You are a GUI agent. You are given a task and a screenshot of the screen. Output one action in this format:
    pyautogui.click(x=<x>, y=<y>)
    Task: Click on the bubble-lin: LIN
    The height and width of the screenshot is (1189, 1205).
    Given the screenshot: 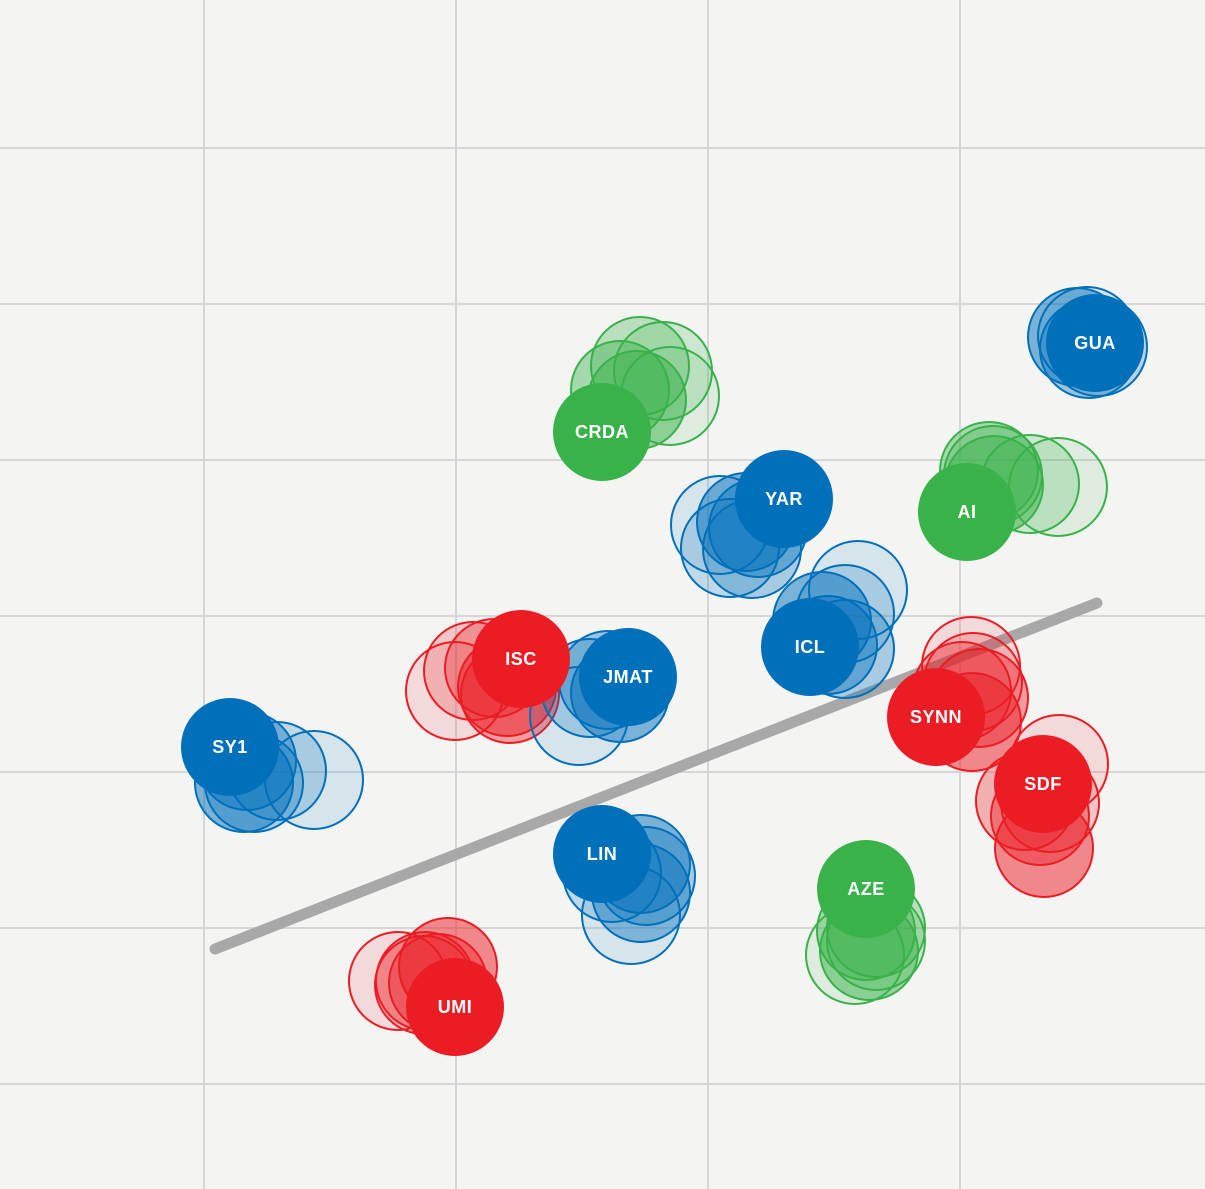 What is the action you would take?
    pyautogui.click(x=602, y=854)
    